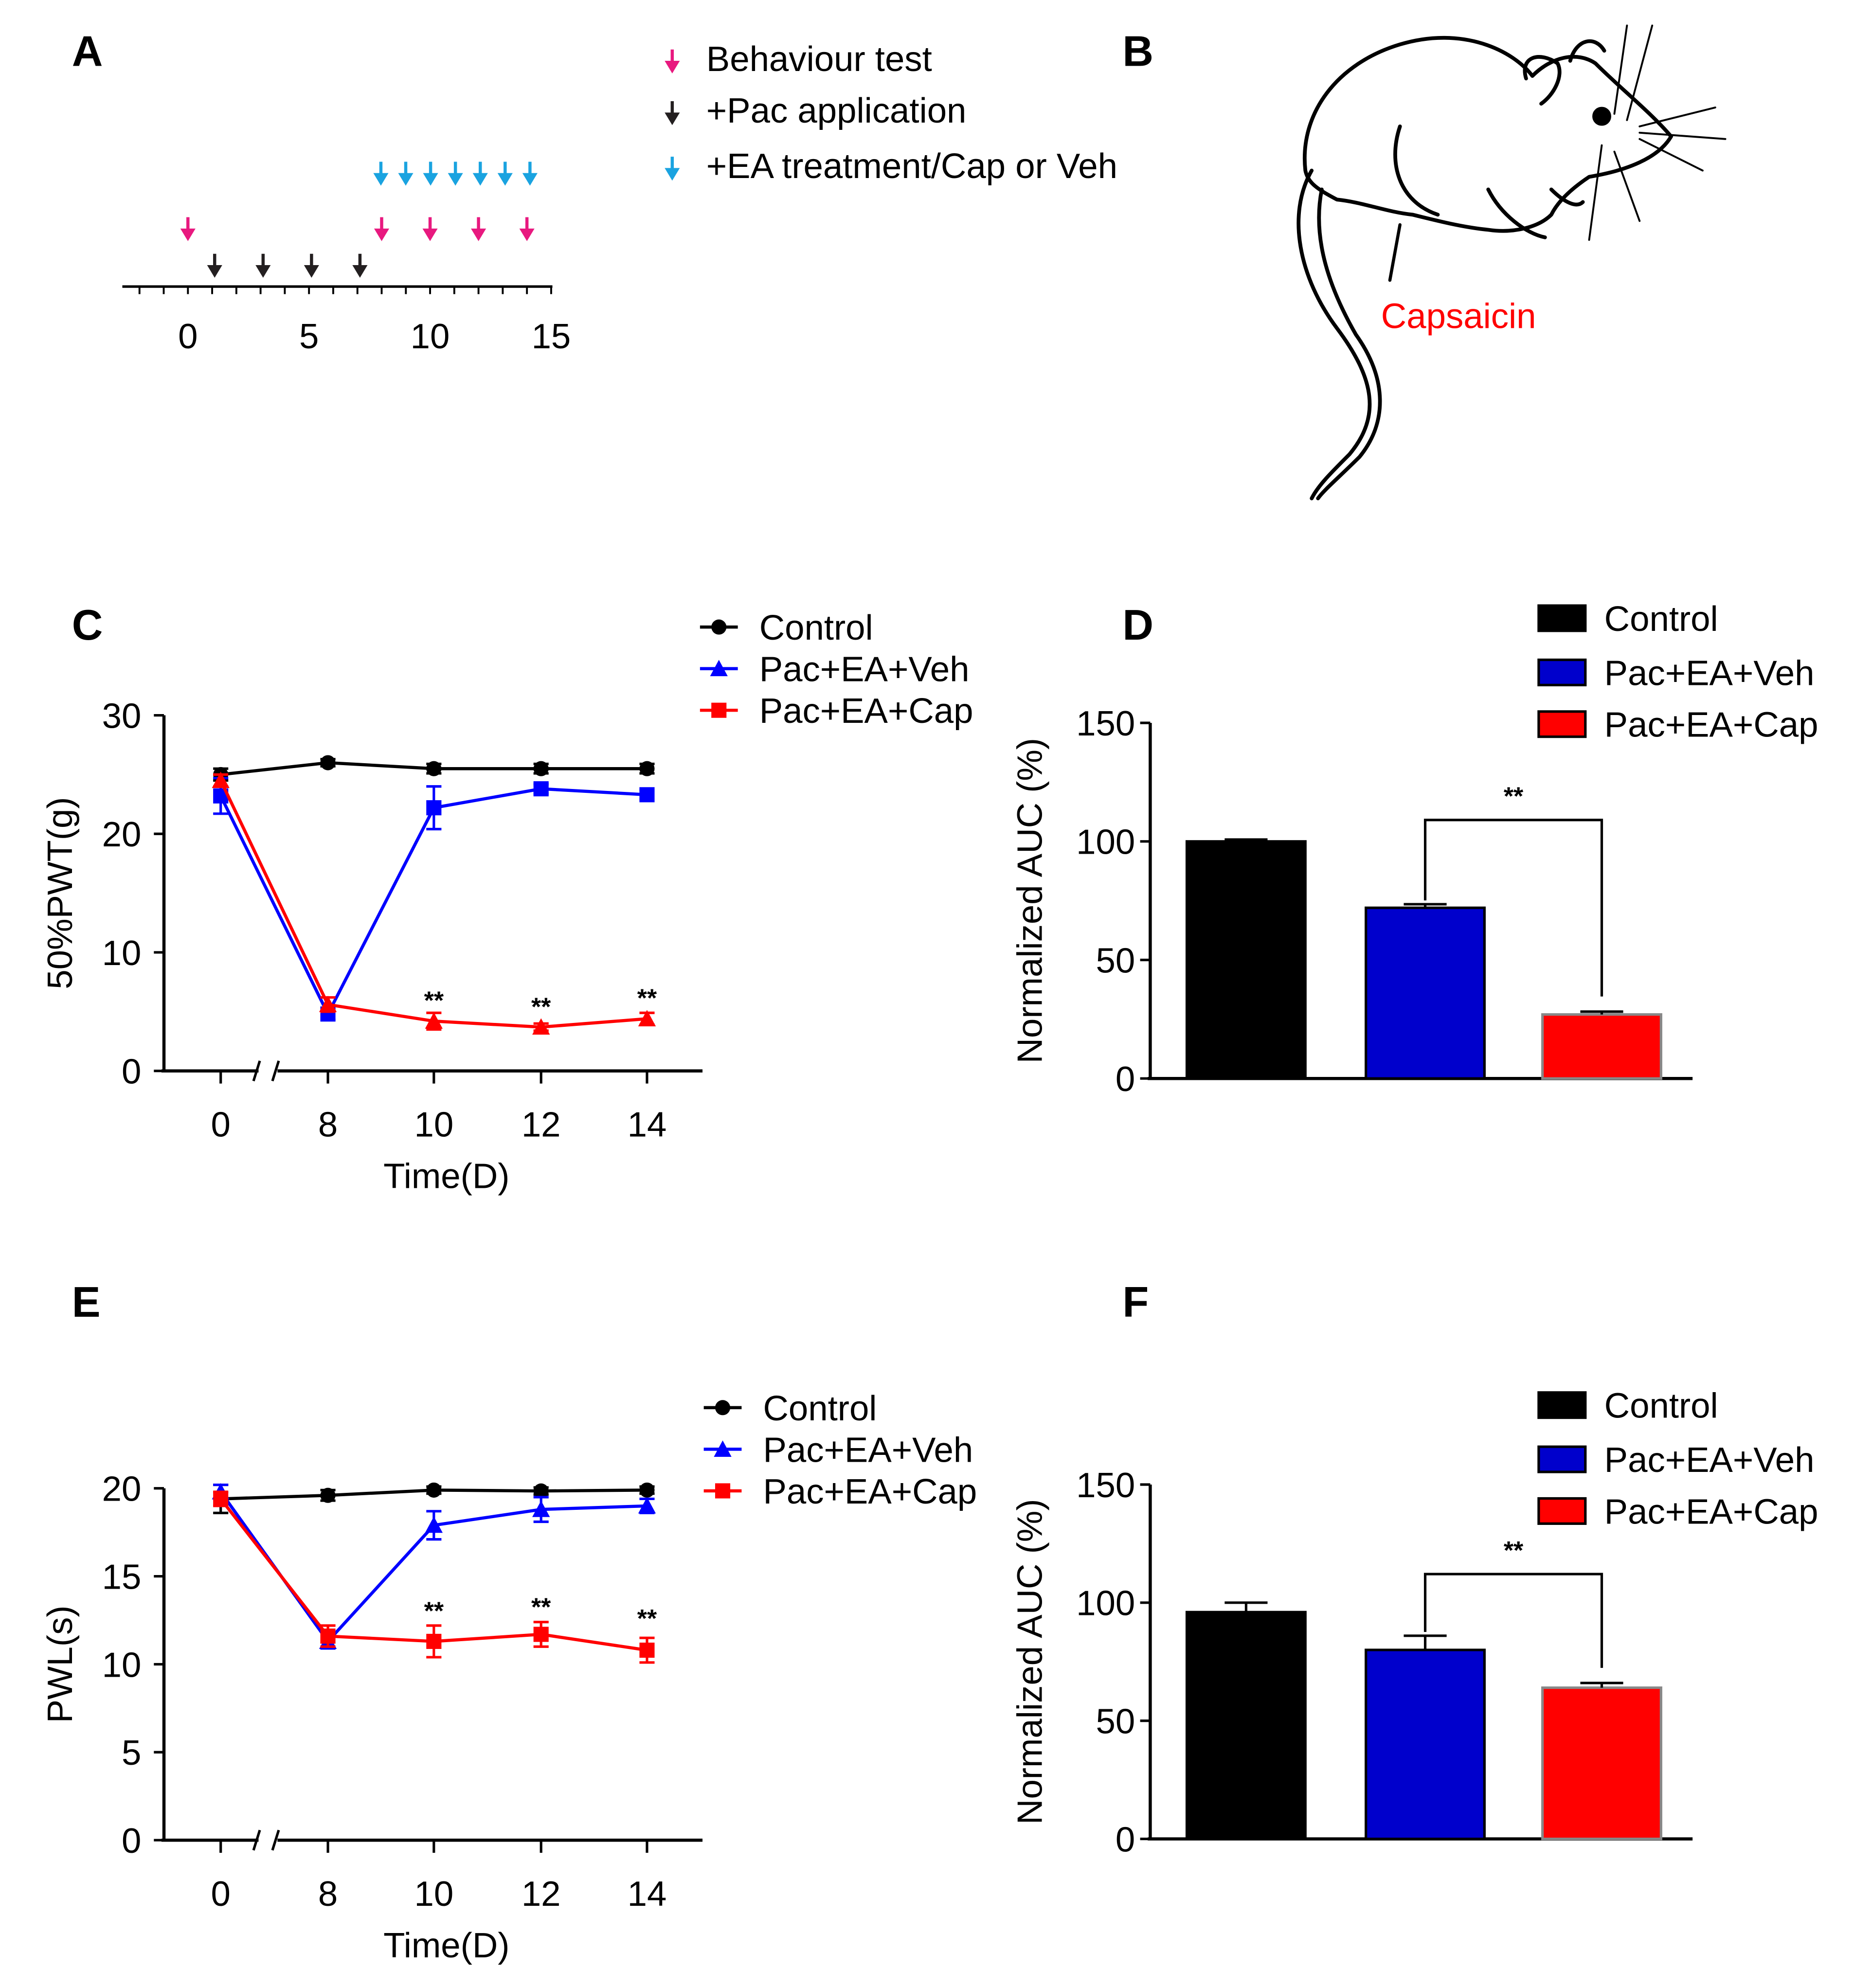 The height and width of the screenshot is (1988, 1854). Describe the element at coordinates (434, 903) in the screenshot. I see `series-pac-ea-cap` at that location.